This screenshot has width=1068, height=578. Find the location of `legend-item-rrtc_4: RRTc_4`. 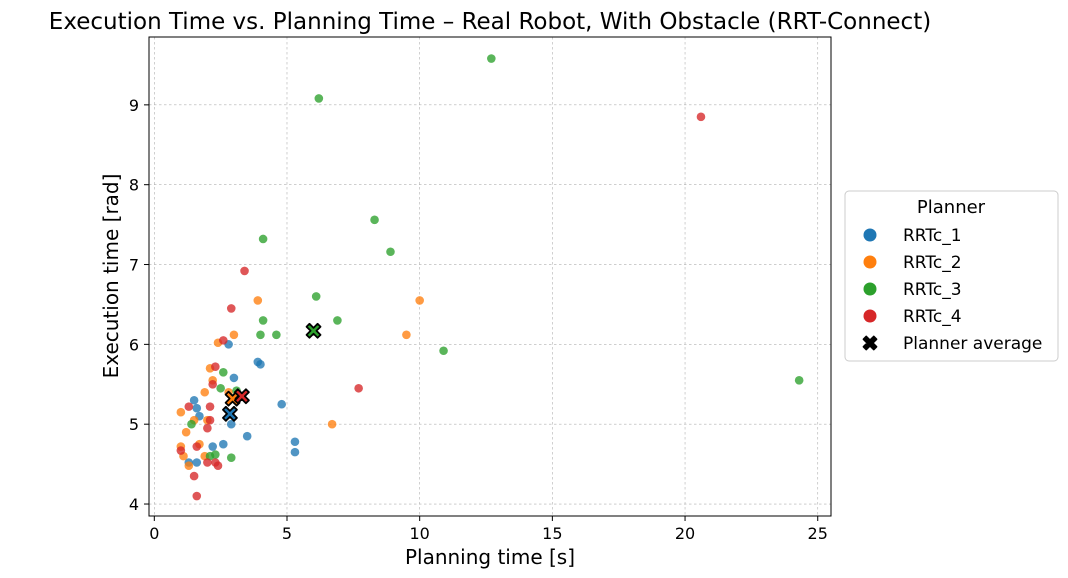

legend-item-rrtc_4: RRTc_4 is located at coordinates (912, 317).